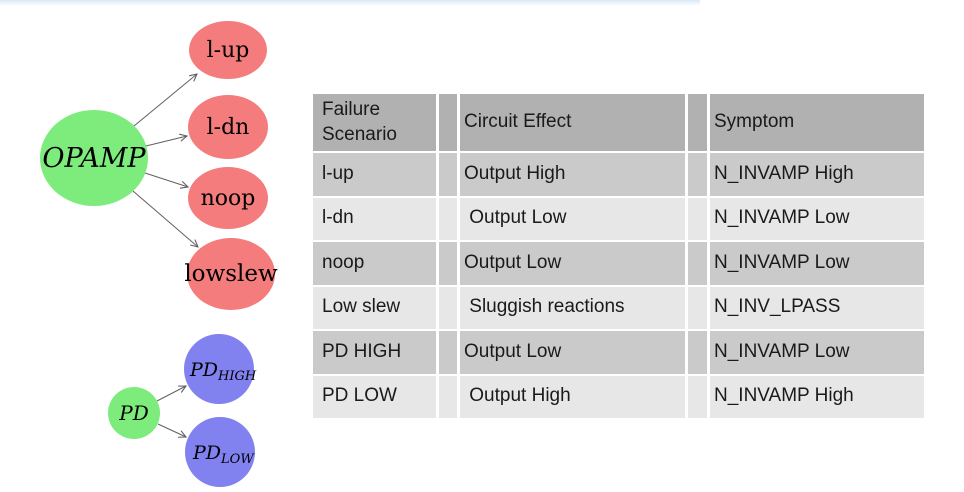 The width and height of the screenshot is (964, 492). I want to click on header-failure-scenario: Failure Scenario, so click(374, 122).